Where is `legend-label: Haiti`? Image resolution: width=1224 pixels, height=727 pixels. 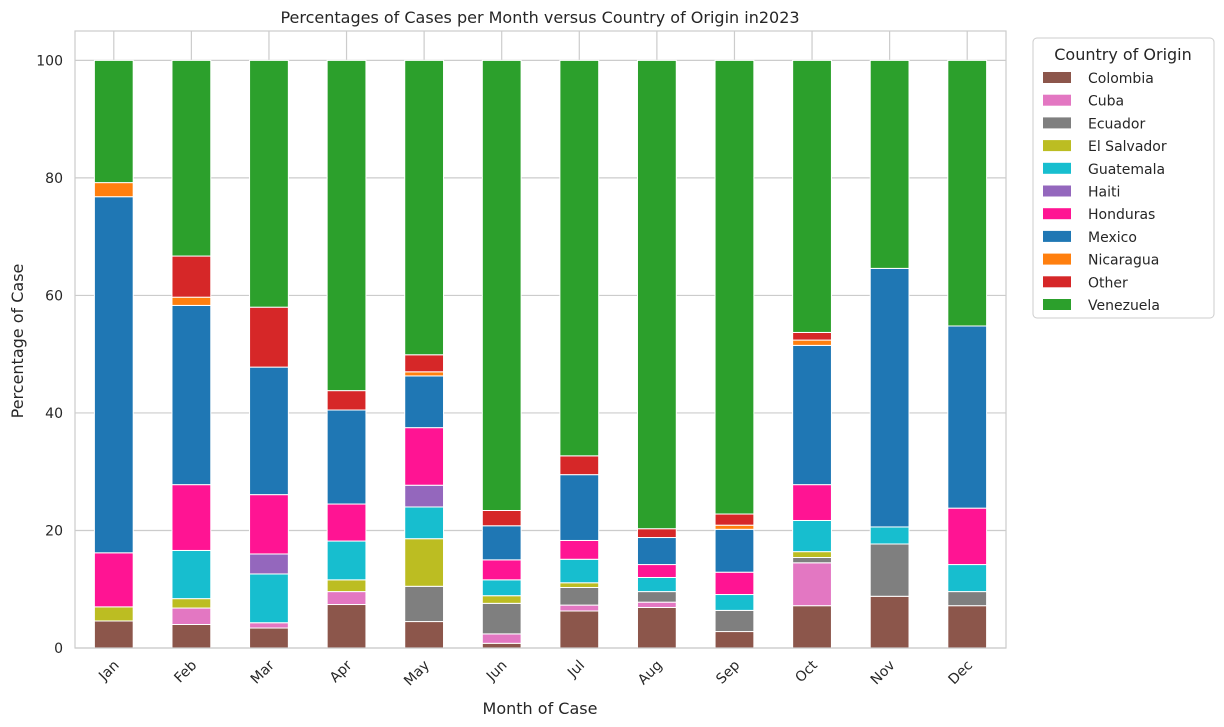 legend-label: Haiti is located at coordinates (1104, 193).